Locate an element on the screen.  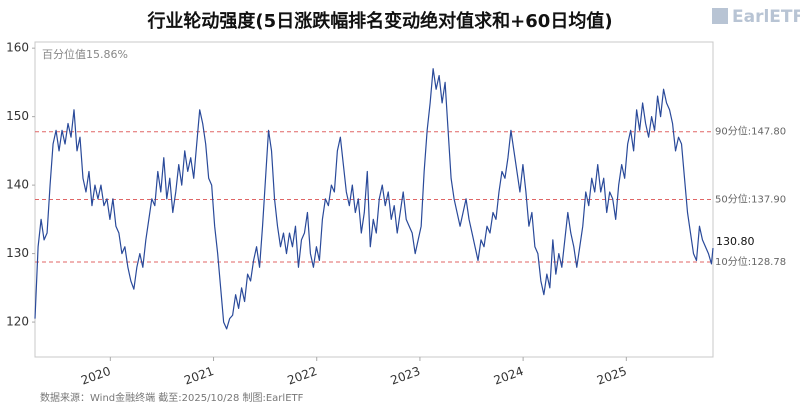
y-tick-label: 130 is located at coordinates (17, 253).